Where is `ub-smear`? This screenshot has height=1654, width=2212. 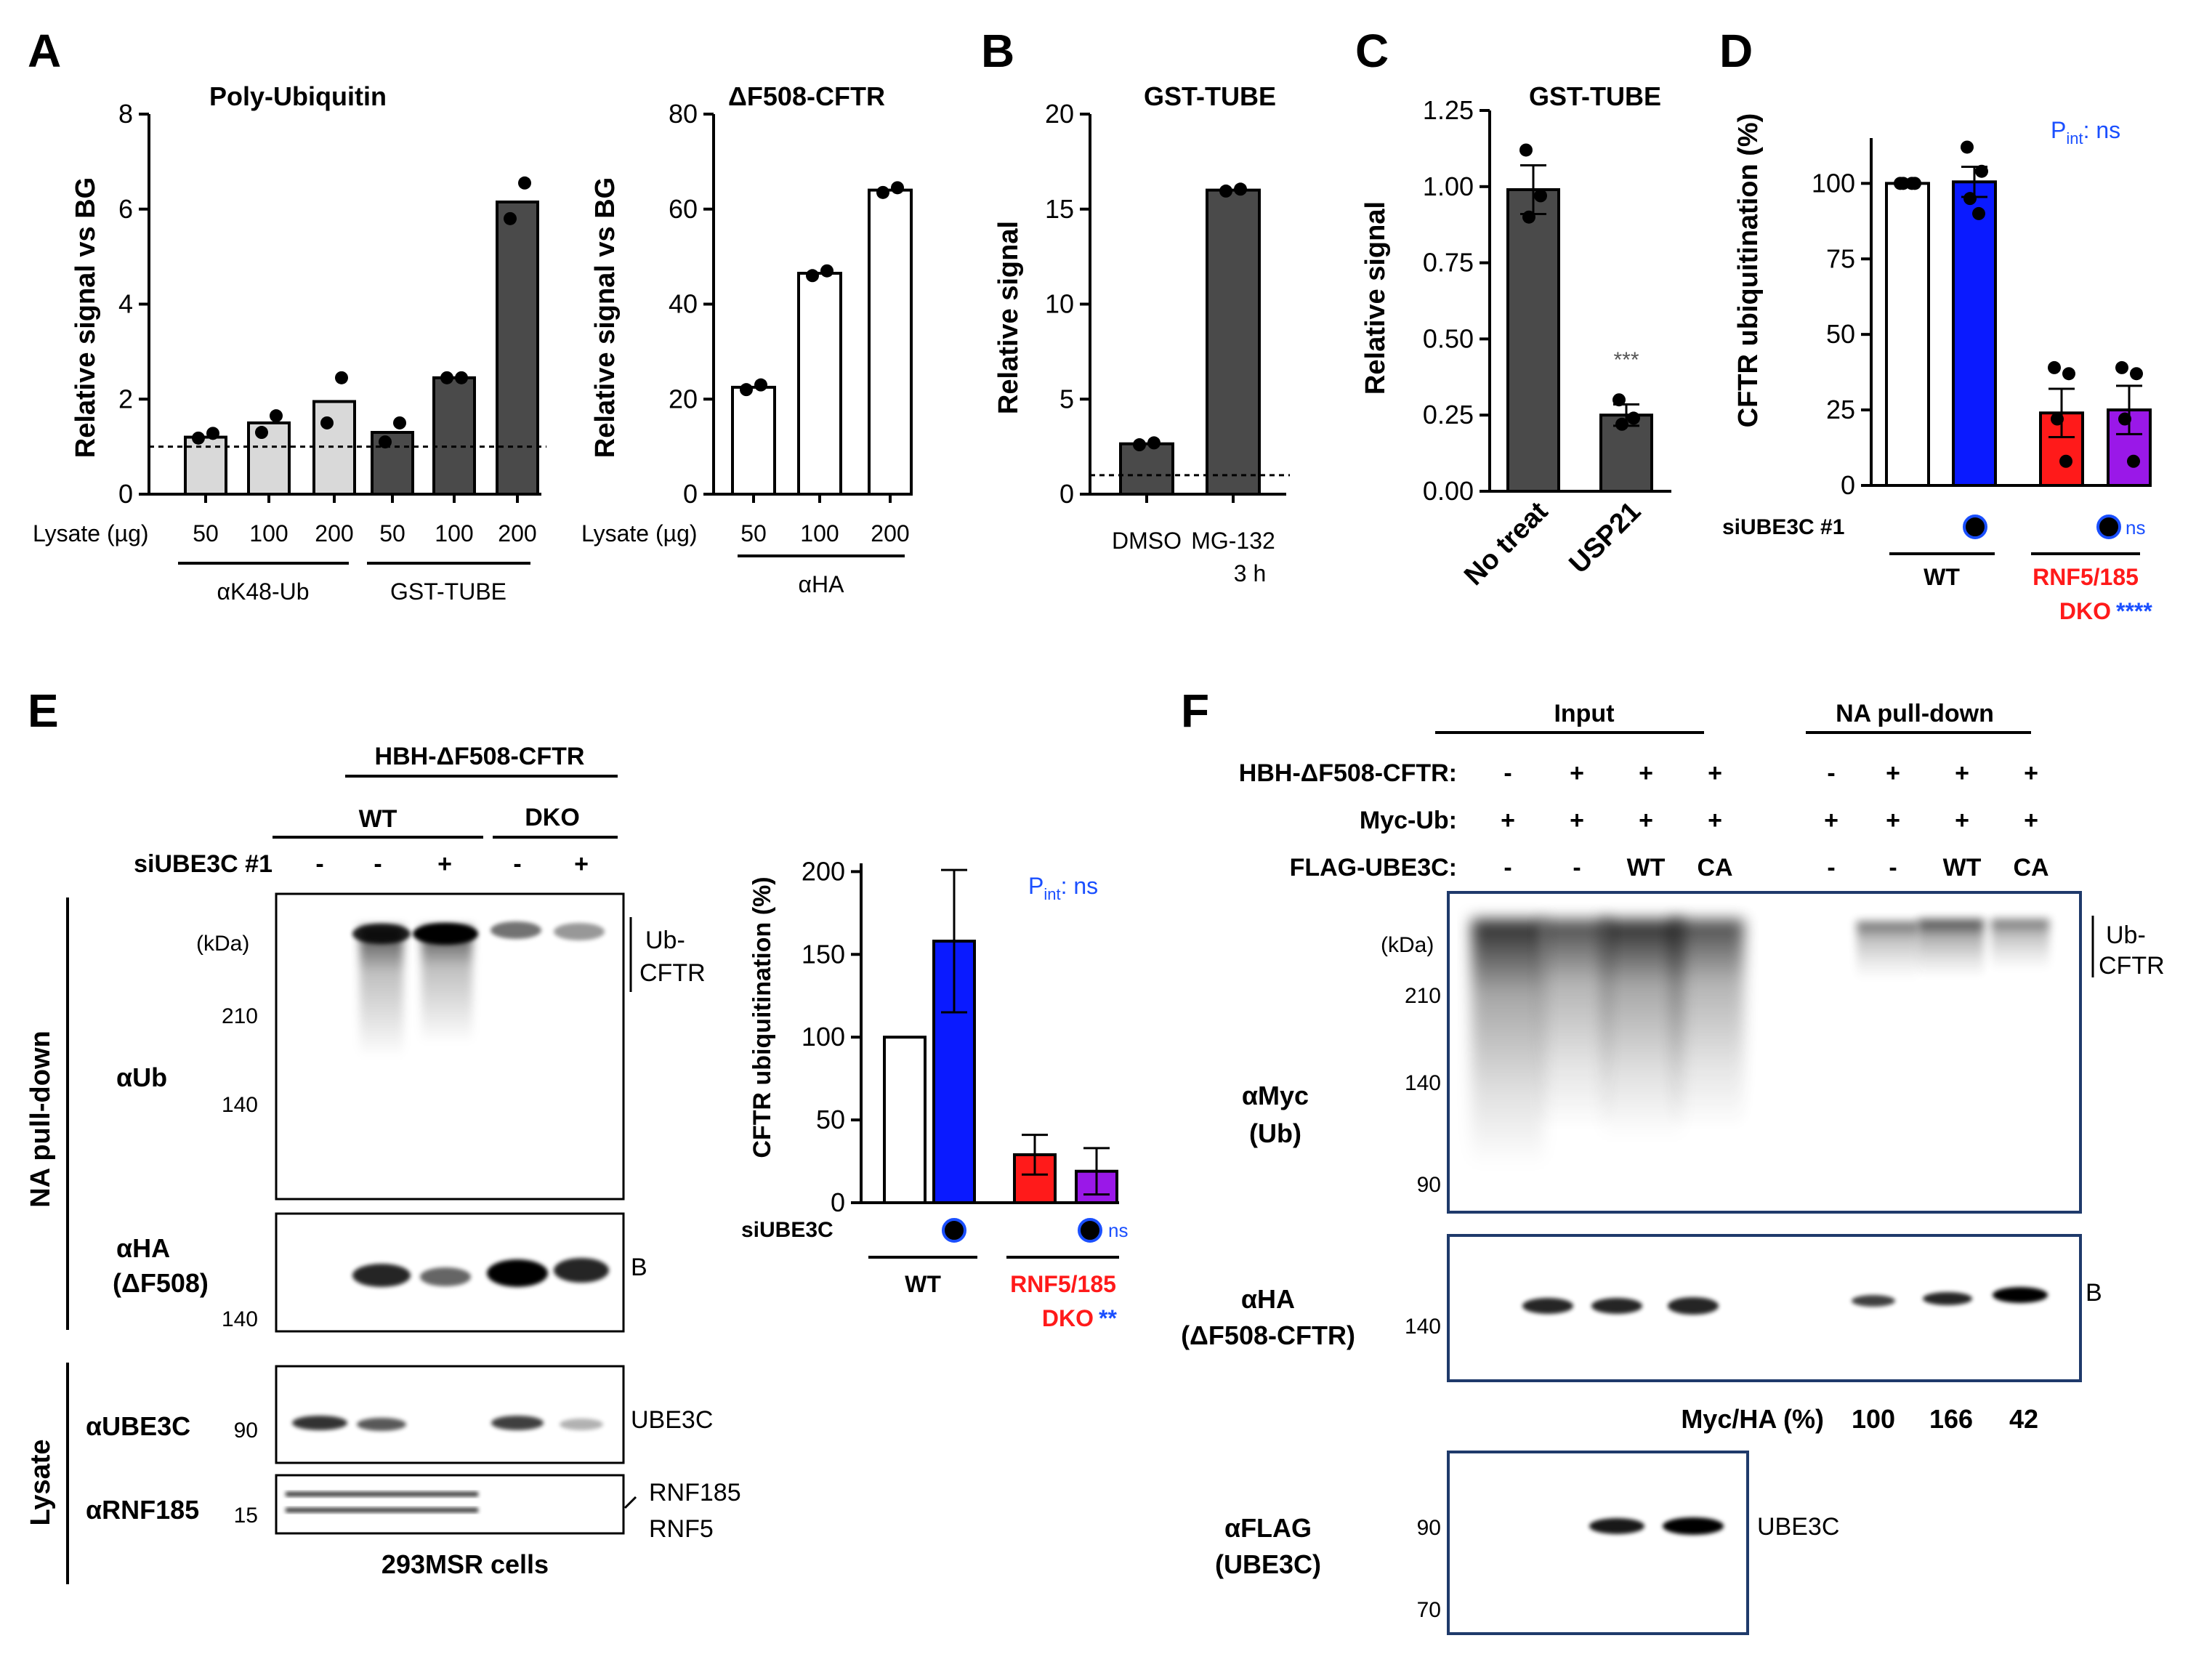 ub-smear is located at coordinates (446, 985).